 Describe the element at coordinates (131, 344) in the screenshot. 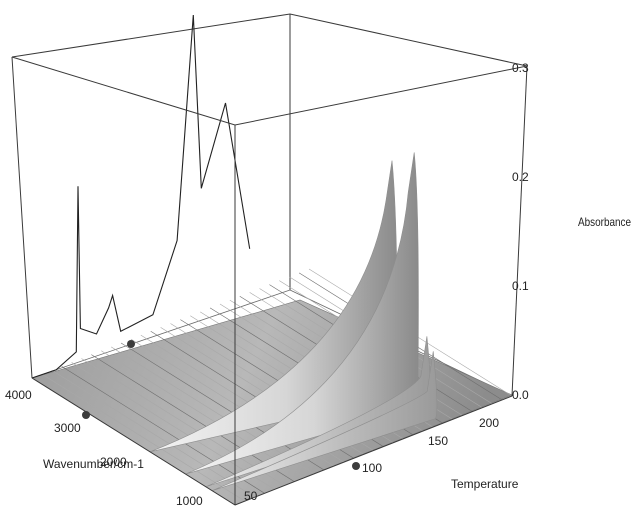

I see `marker-floor-edge` at that location.